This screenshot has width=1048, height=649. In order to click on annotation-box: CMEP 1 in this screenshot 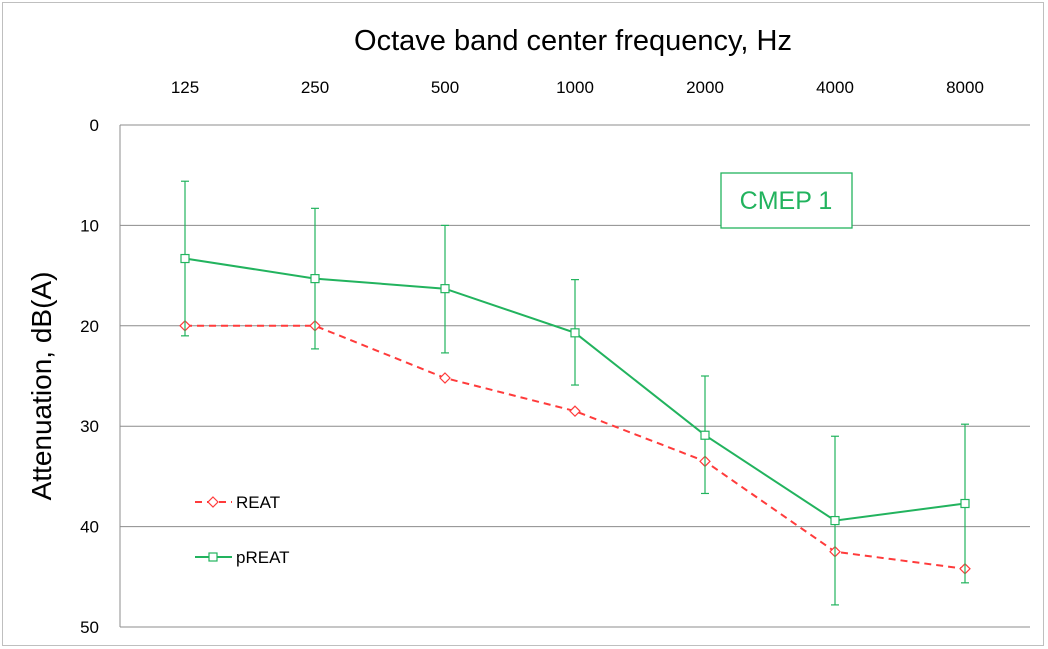, I will do `click(786, 200)`.